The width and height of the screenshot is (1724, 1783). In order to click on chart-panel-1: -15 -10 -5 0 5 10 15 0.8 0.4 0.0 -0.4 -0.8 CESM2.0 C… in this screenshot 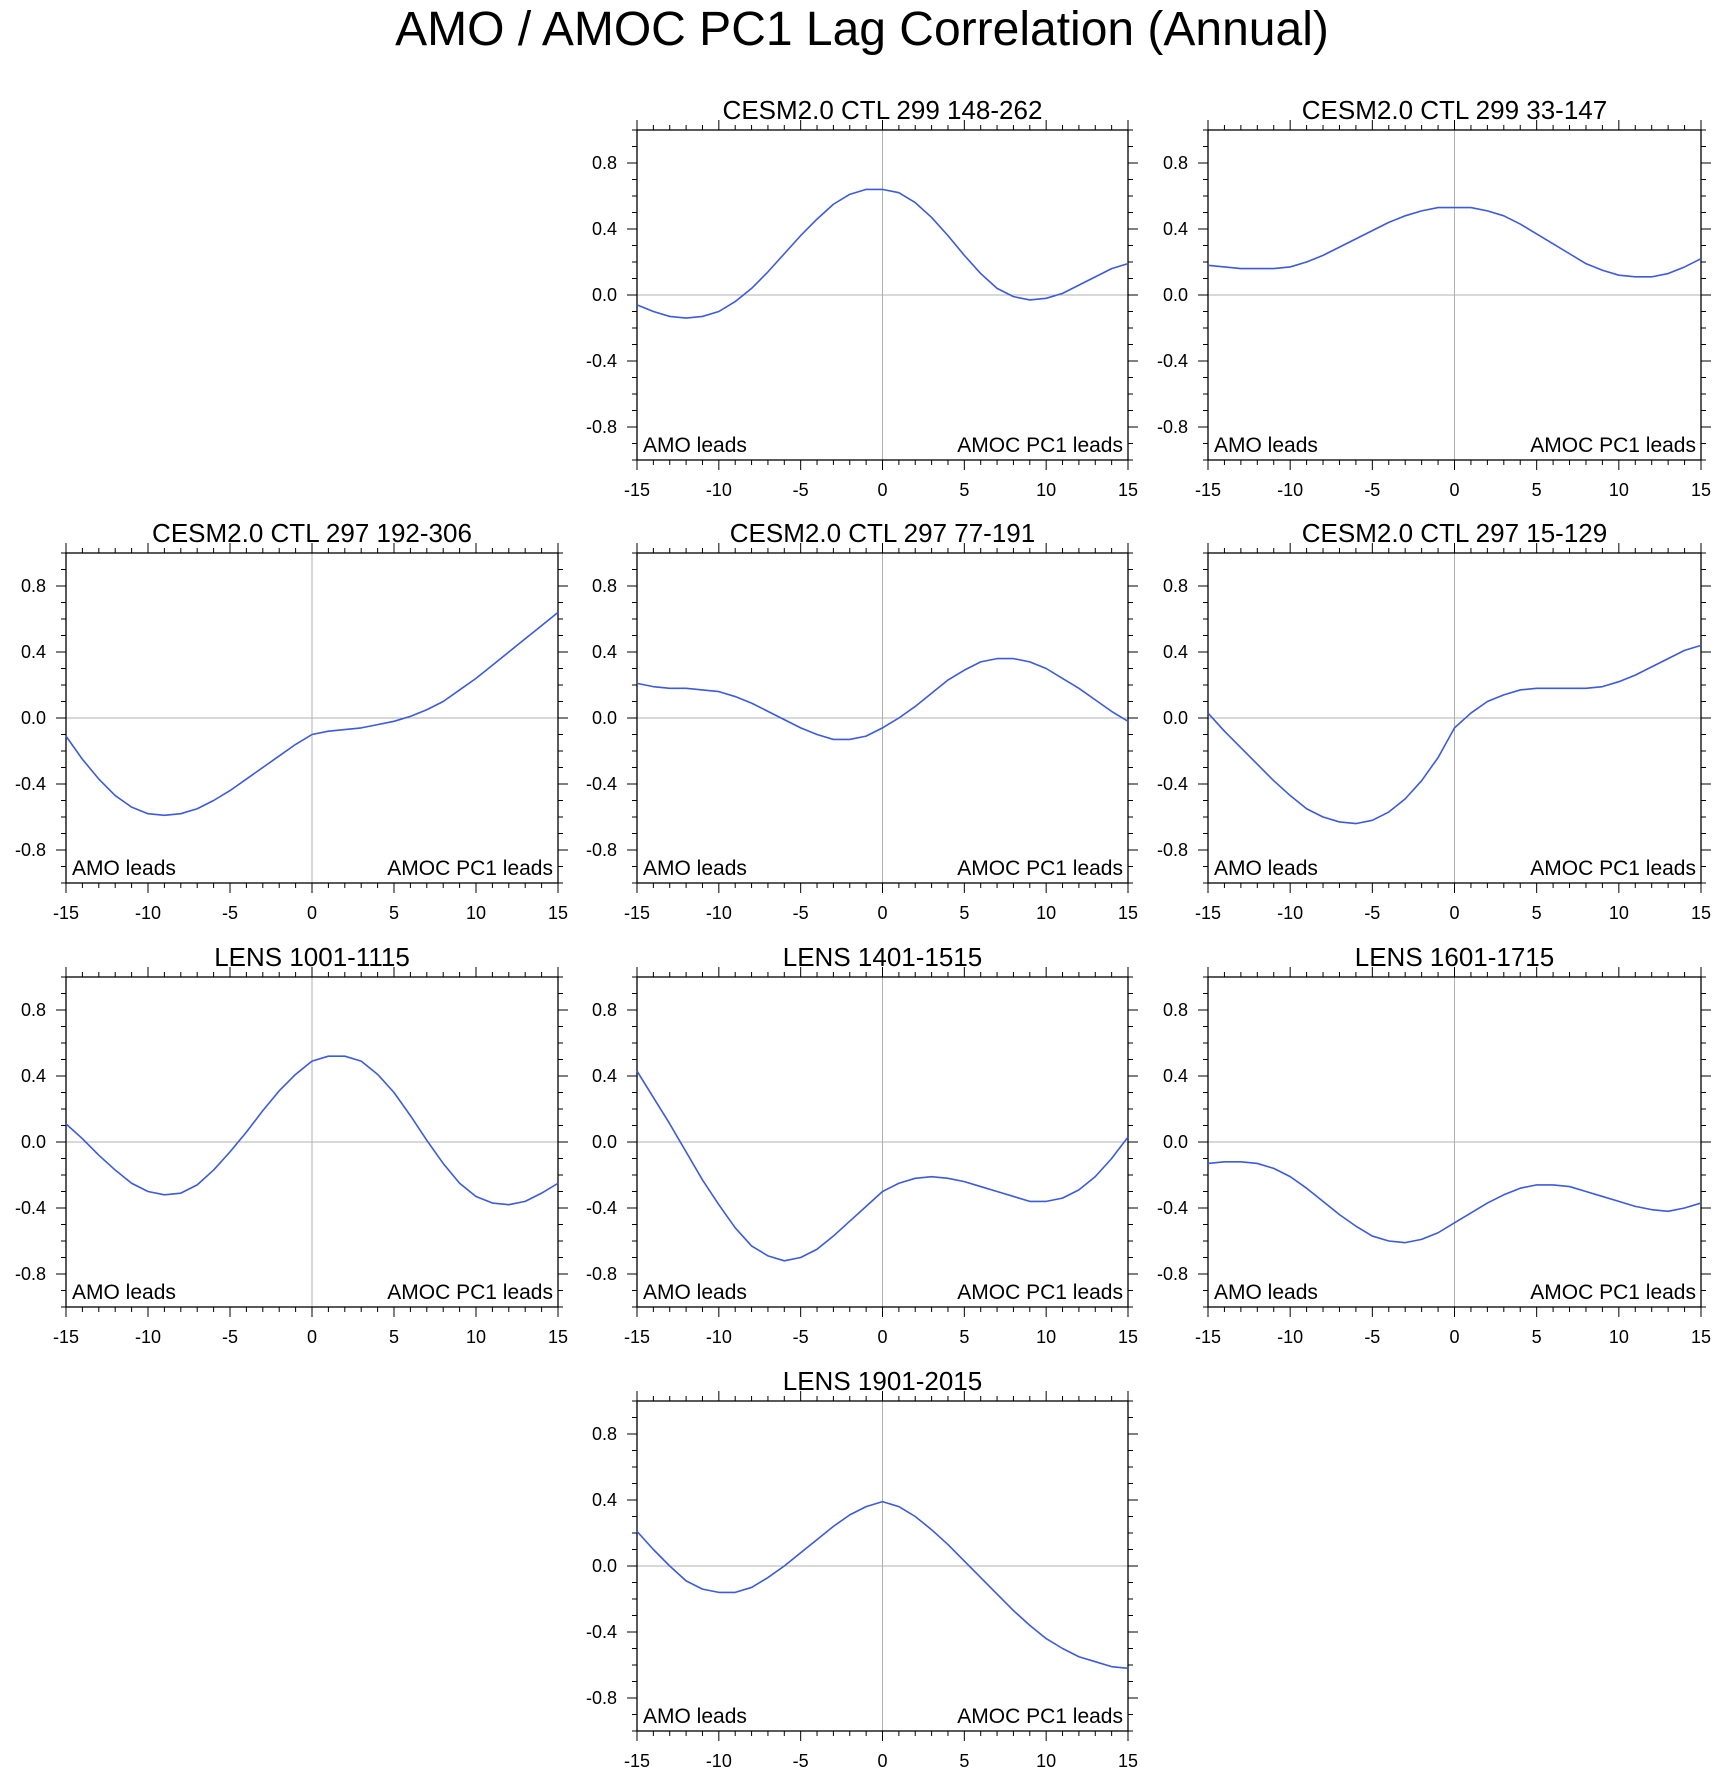, I will do `click(862, 297)`.